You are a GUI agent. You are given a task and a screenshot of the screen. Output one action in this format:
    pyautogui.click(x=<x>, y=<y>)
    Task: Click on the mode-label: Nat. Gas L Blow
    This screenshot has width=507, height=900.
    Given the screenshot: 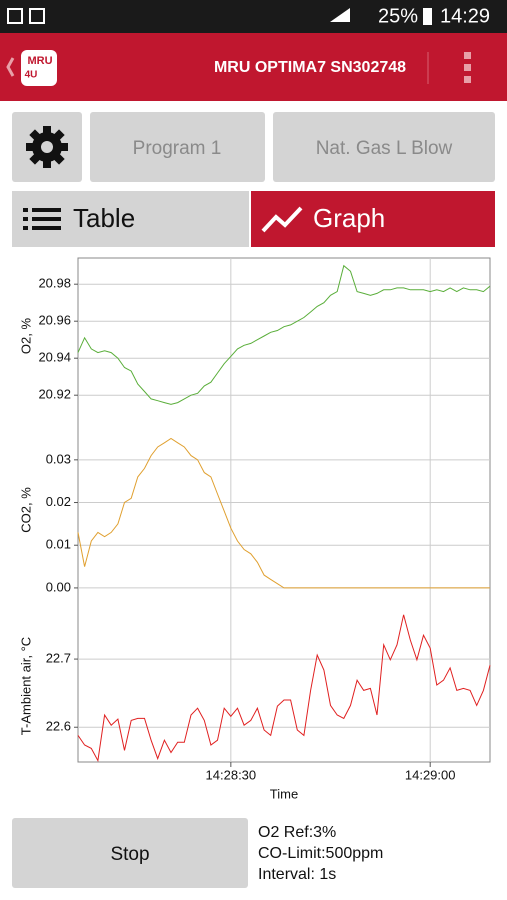 What is the action you would take?
    pyautogui.click(x=384, y=148)
    